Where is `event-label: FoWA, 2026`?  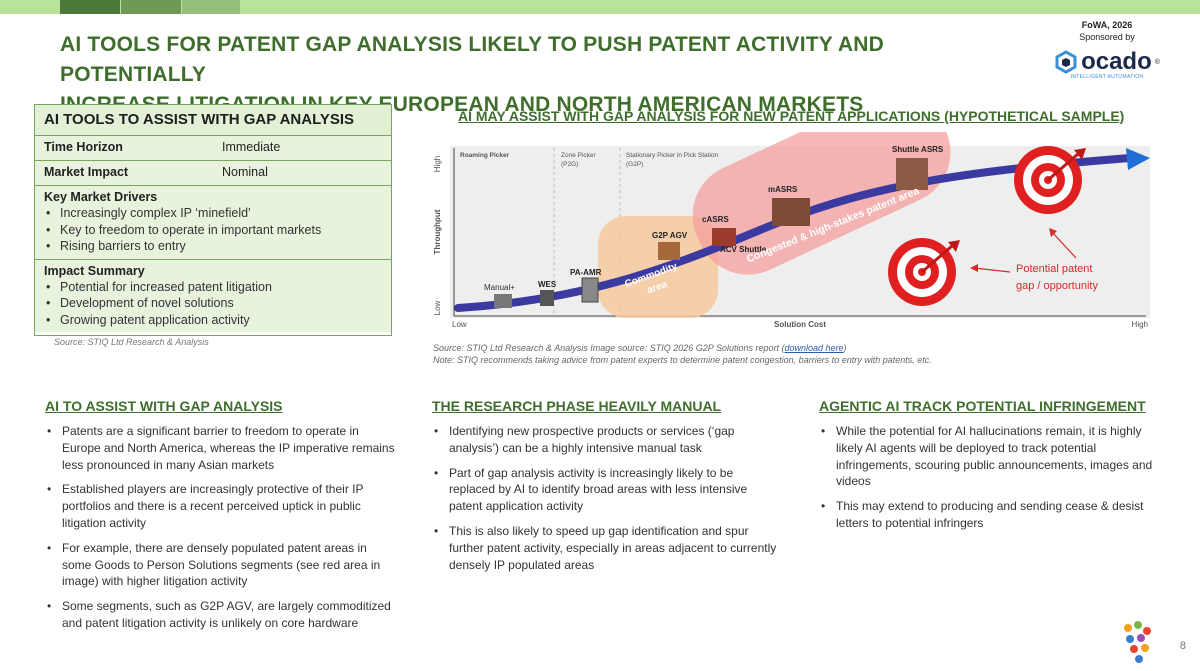
event-label: FoWA, 2026 is located at coordinates (1107, 25).